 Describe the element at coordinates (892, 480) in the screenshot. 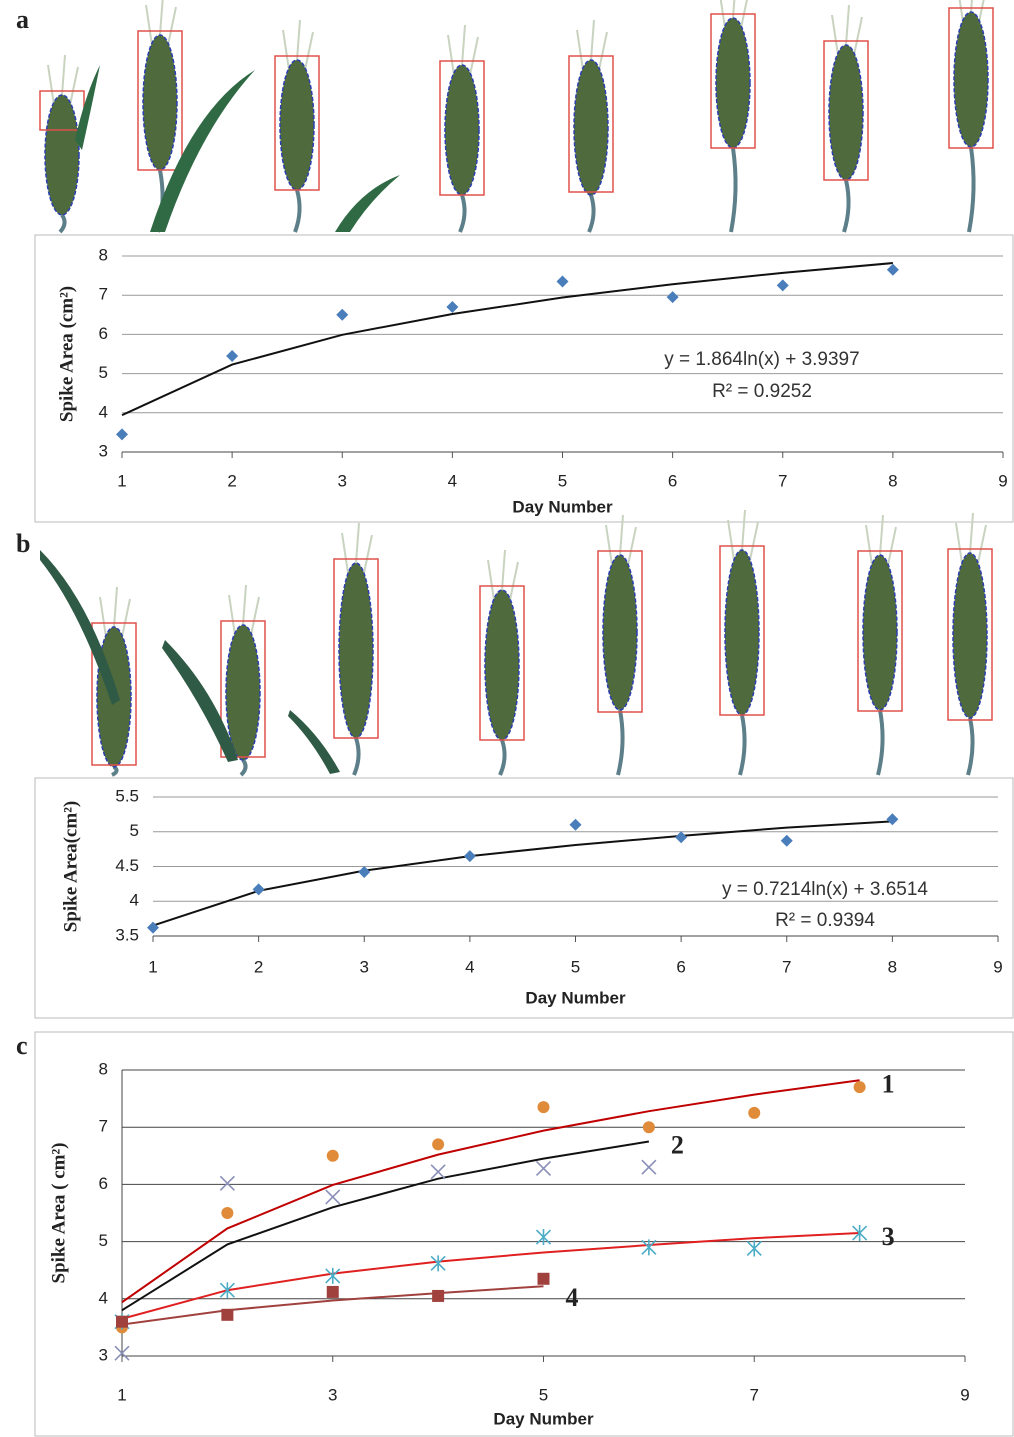

I see `x-tick-label: 8` at that location.